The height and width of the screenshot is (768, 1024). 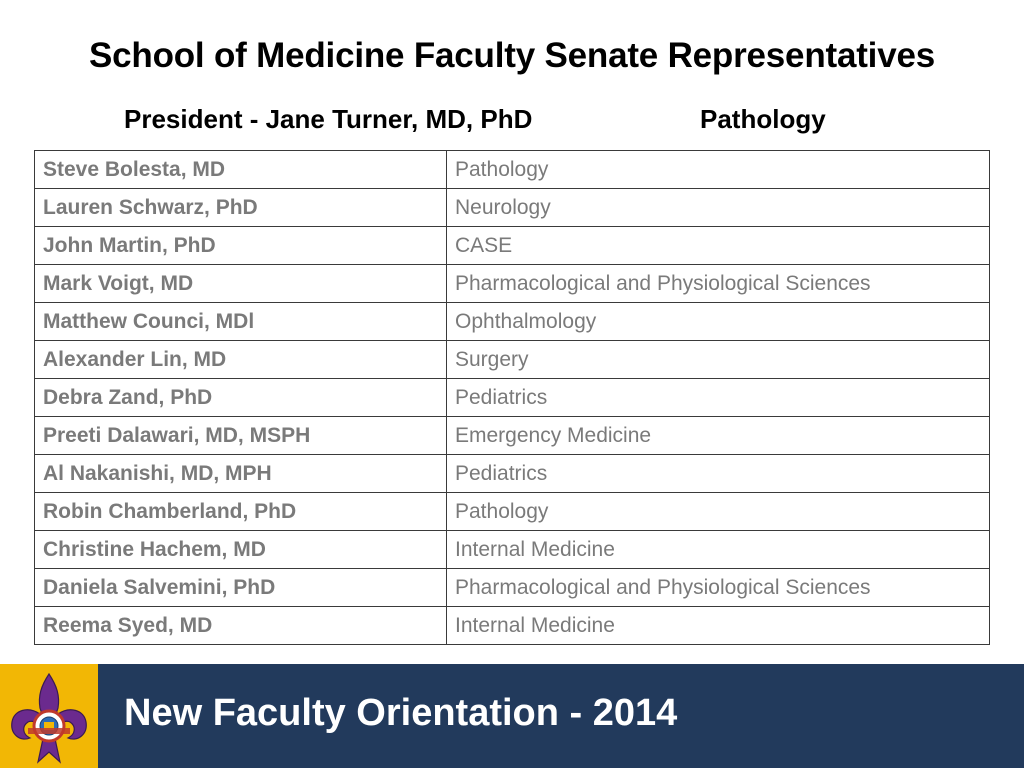 I want to click on table-row: John Martin, PhD CASE, so click(x=512, y=245).